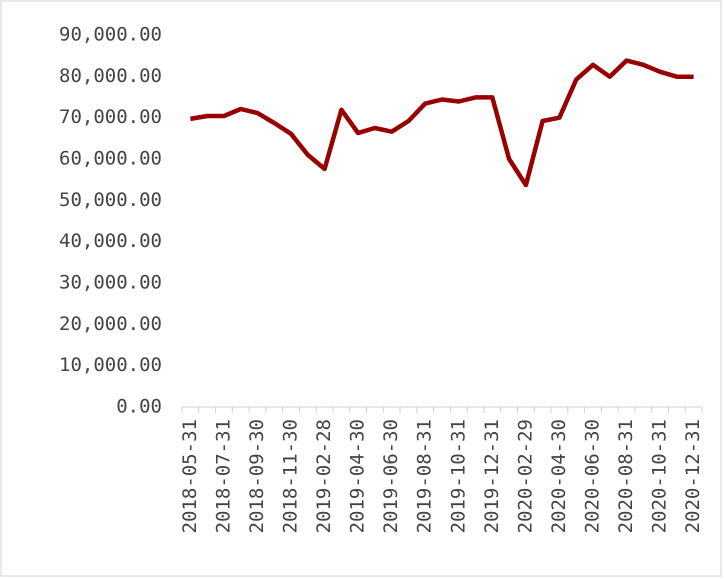  Describe the element at coordinates (324, 476) in the screenshot. I see `x-tick-label: 2019-02-28` at that location.